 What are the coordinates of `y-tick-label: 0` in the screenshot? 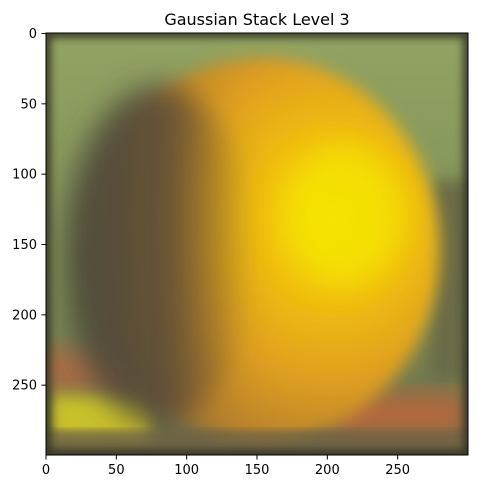 It's located at (33, 34).